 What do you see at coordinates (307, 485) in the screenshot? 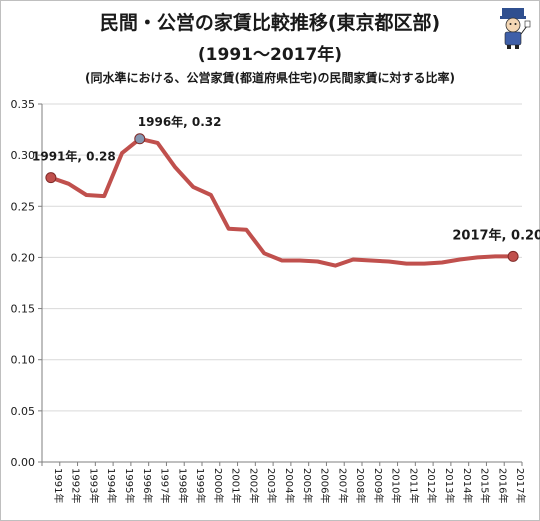
I see `x-tick-label: 2005年` at bounding box center [307, 485].